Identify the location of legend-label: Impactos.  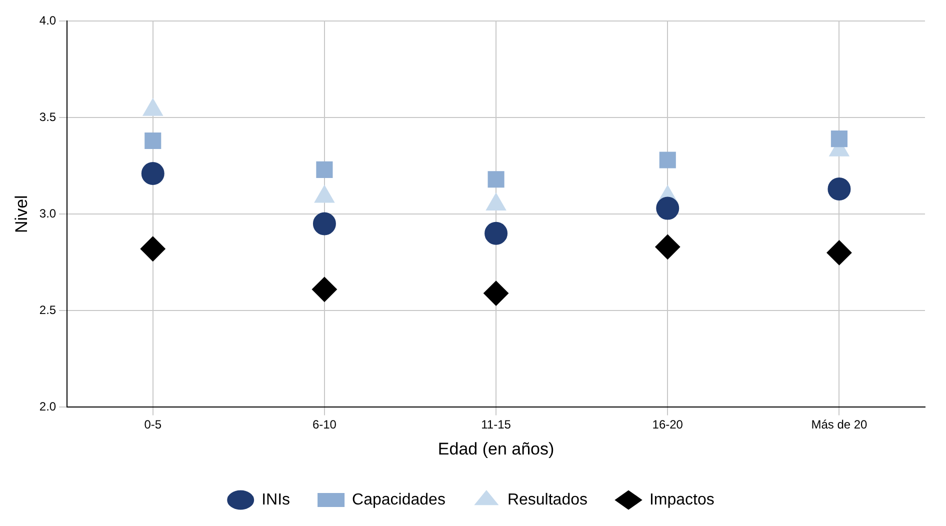
(681, 499).